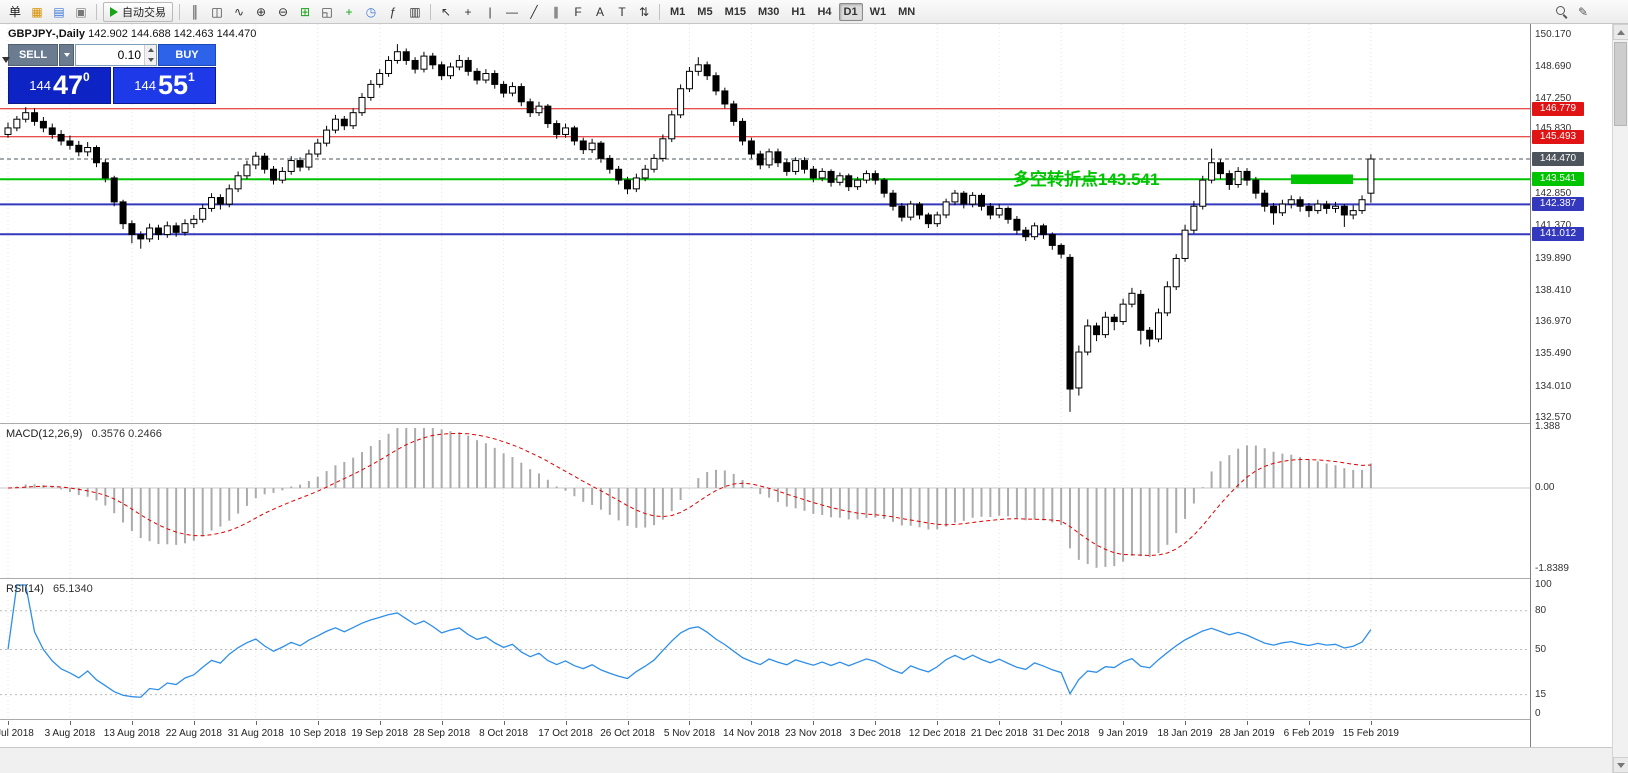  What do you see at coordinates (37, 11) in the screenshot?
I see `market-watch-icon: ▦` at bounding box center [37, 11].